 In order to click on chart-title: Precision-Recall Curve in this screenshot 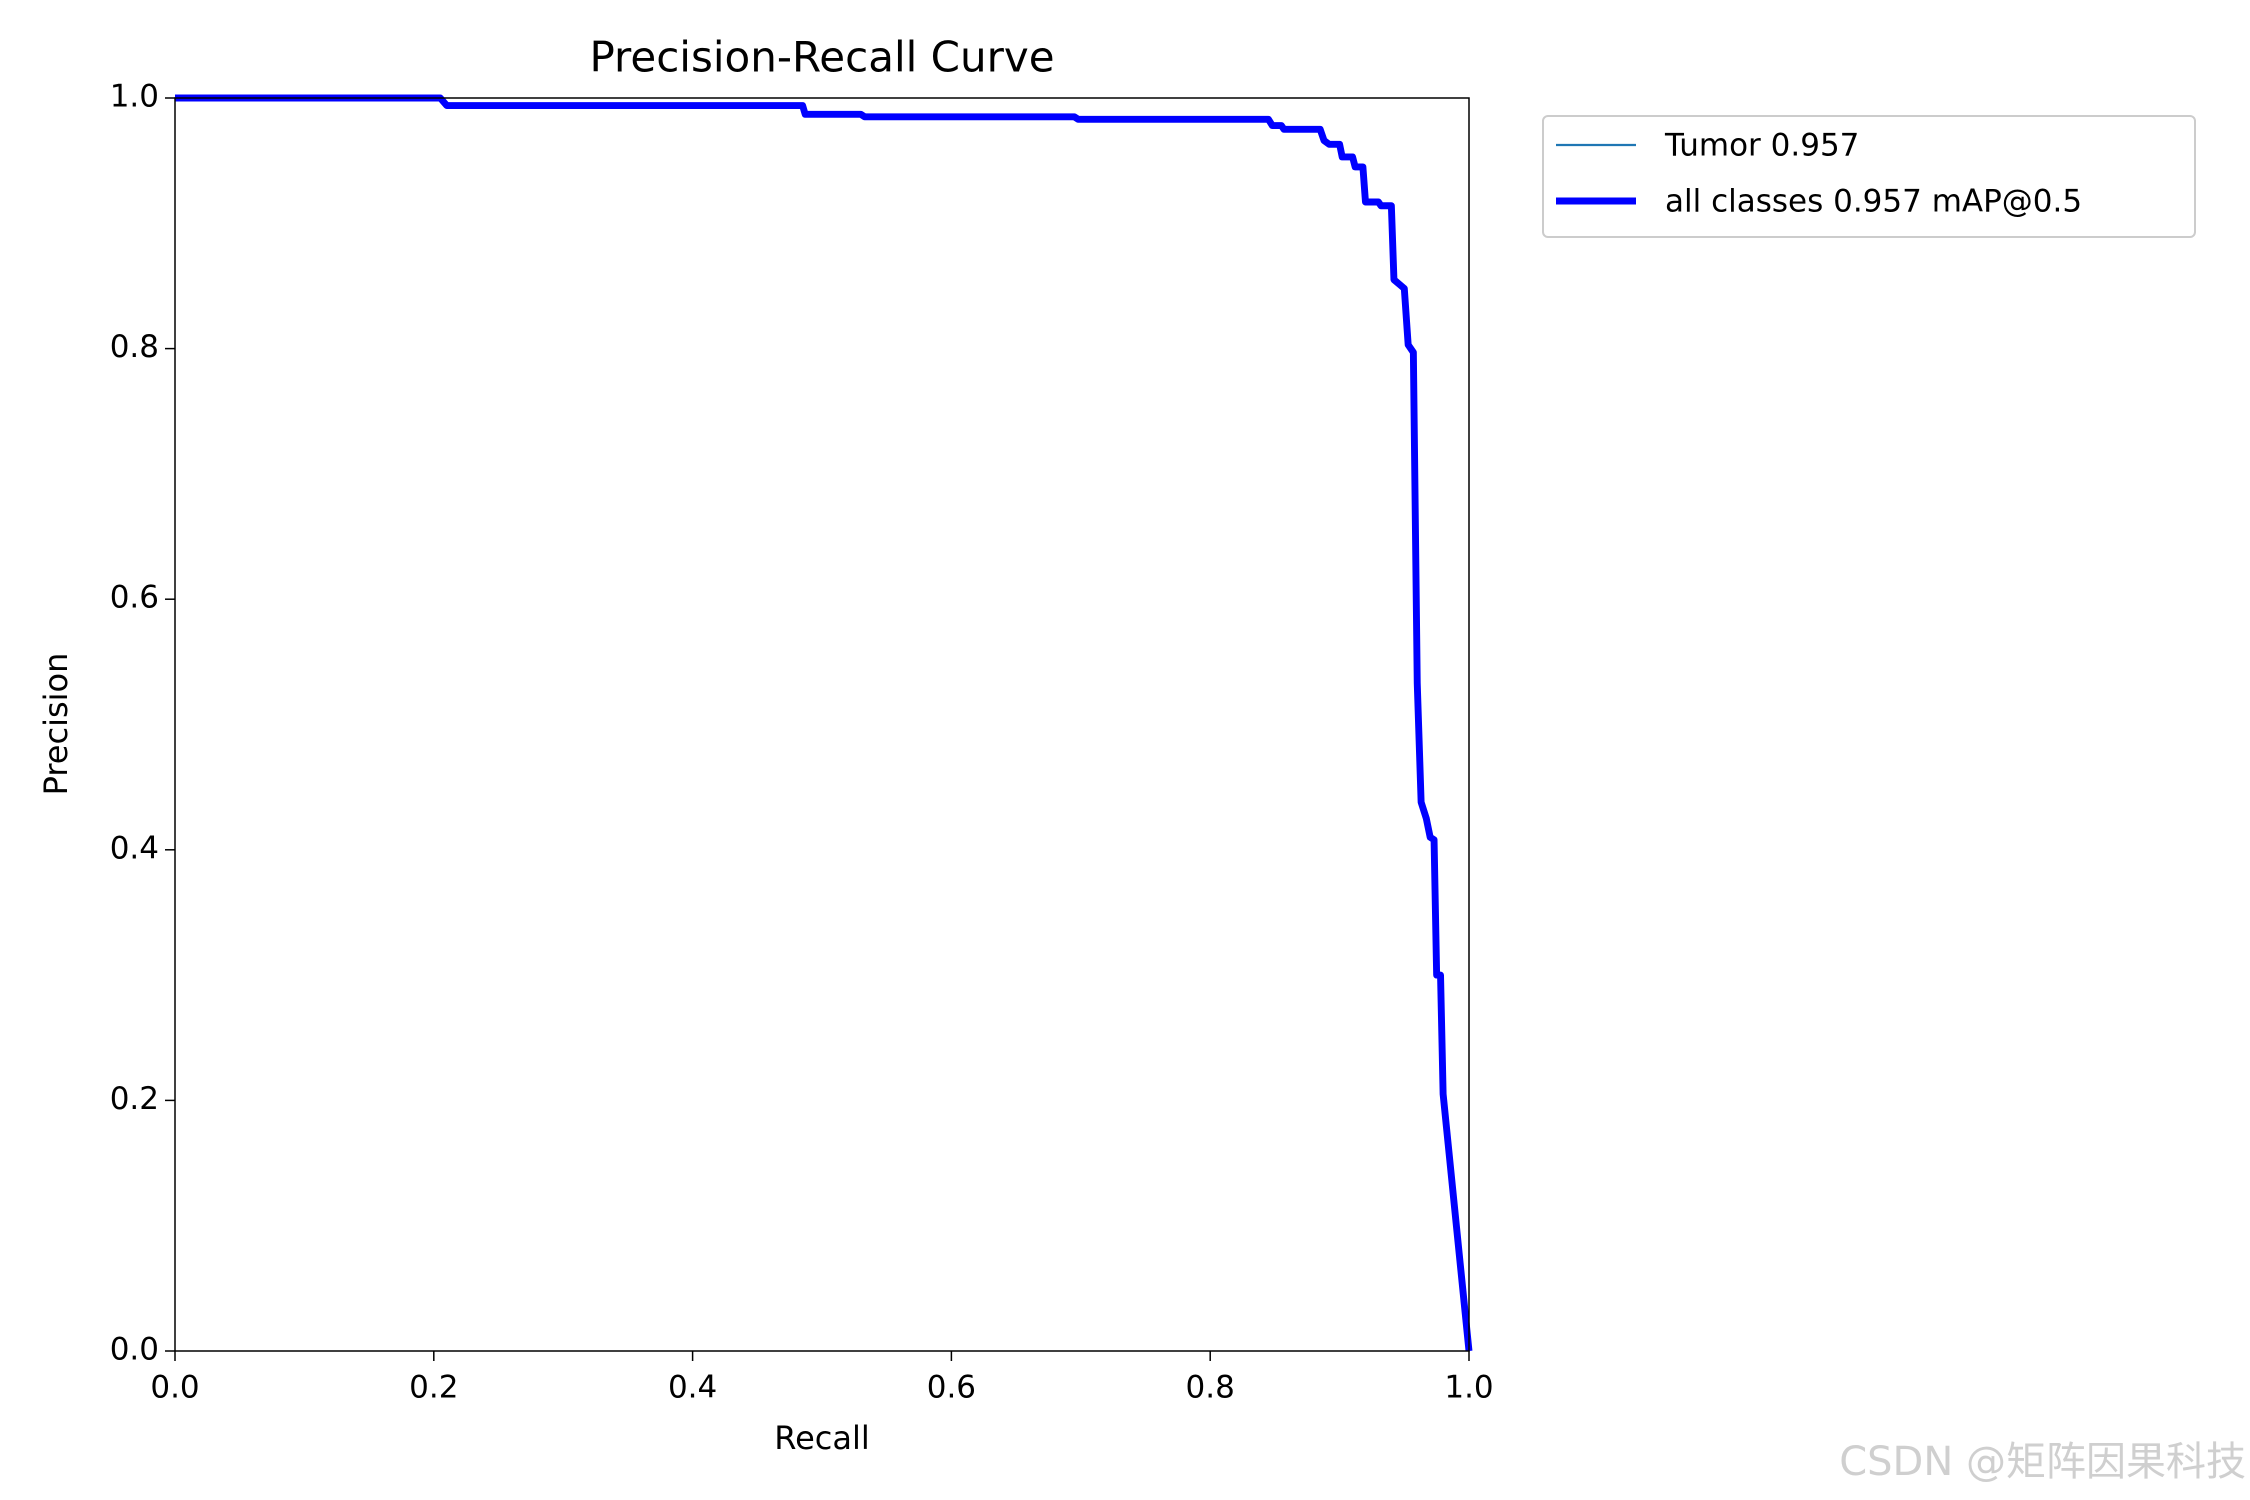, I will do `click(821, 57)`.